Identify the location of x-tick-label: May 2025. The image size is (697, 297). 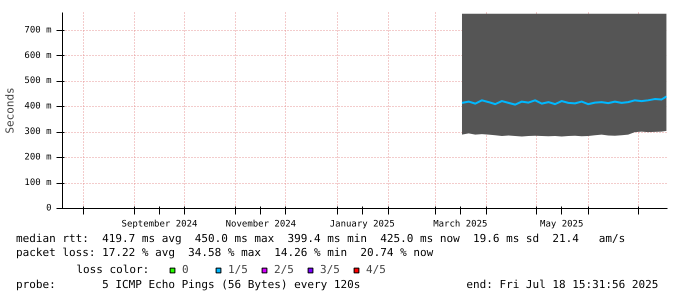
(562, 225).